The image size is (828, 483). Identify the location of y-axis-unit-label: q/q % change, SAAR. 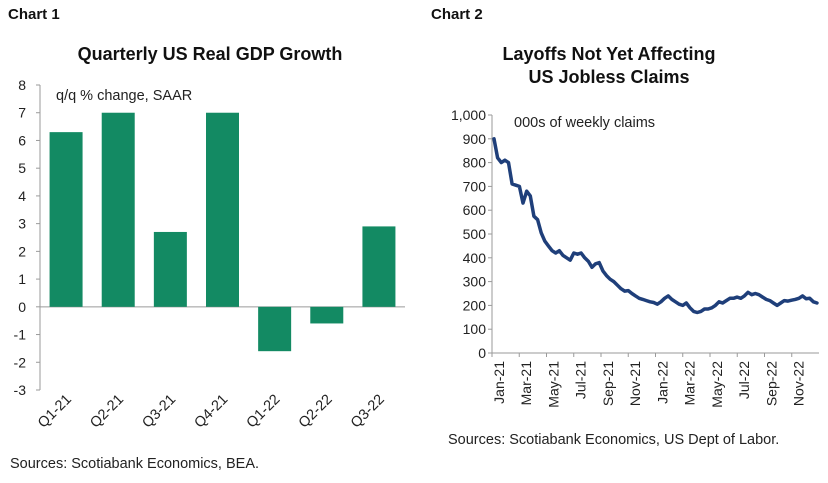
(124, 96).